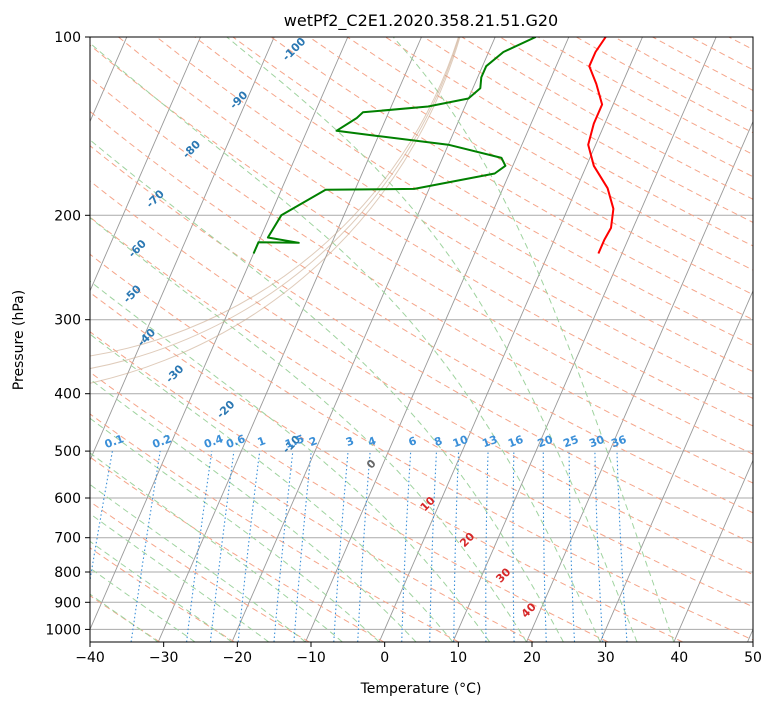 This screenshot has width=775, height=708. What do you see at coordinates (19, 340) in the screenshot?
I see `y-axis-label: Pressure (hPa)` at bounding box center [19, 340].